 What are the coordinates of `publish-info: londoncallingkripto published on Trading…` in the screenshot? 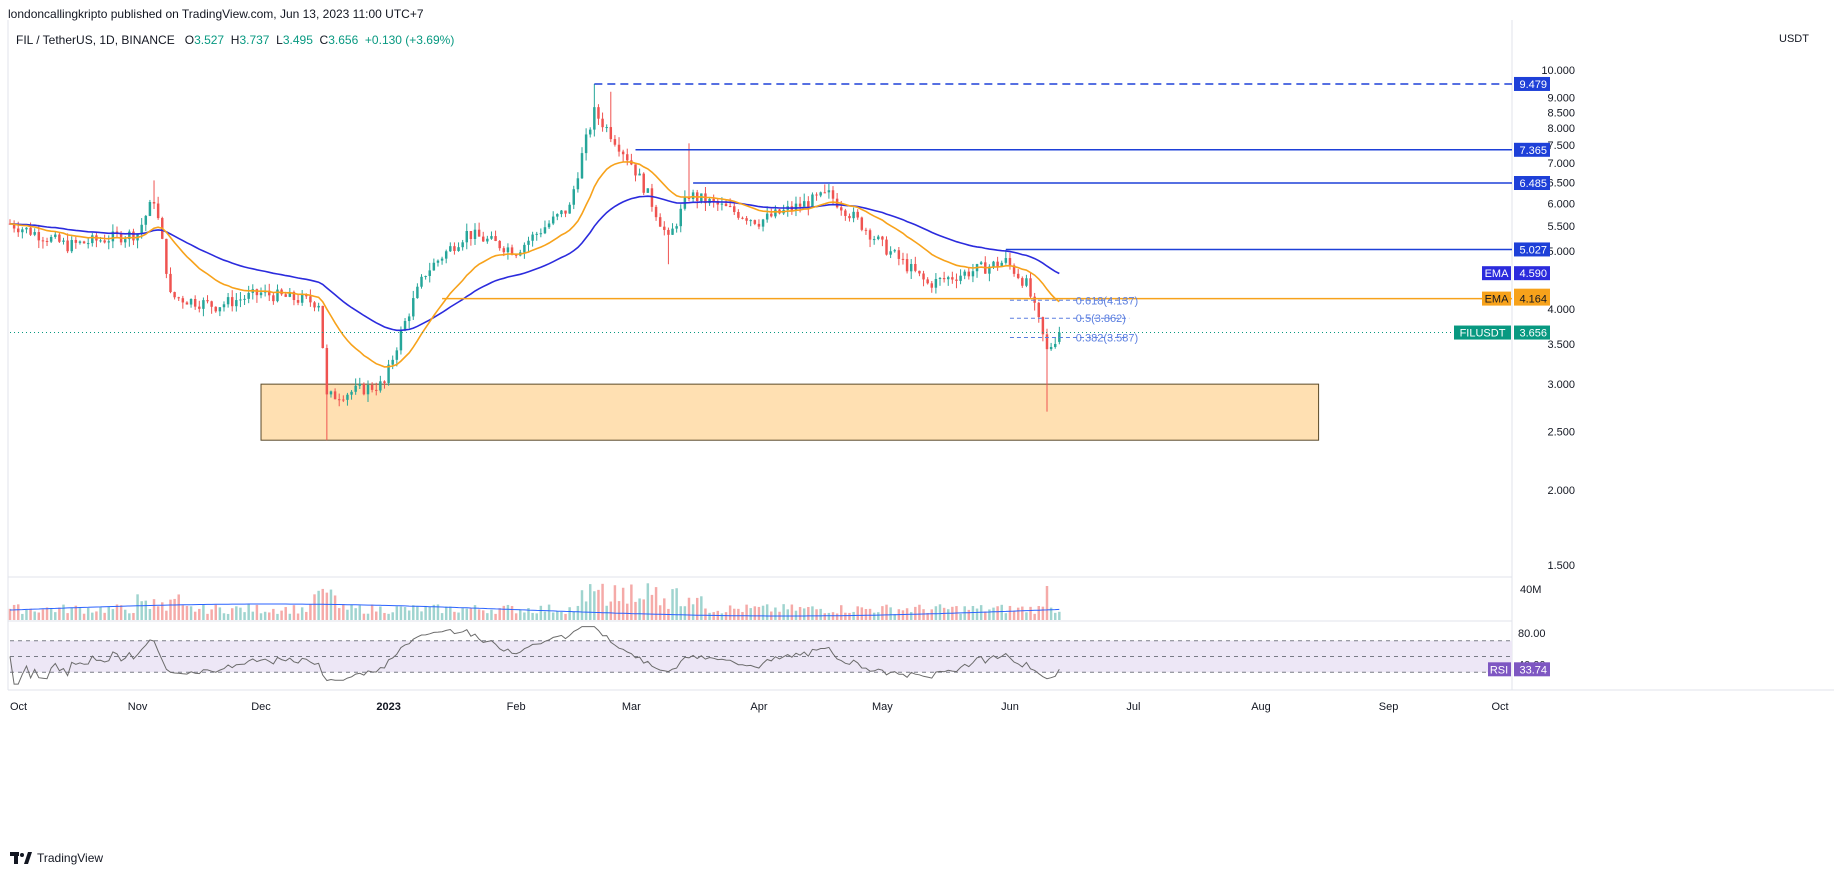 It's located at (216, 14).